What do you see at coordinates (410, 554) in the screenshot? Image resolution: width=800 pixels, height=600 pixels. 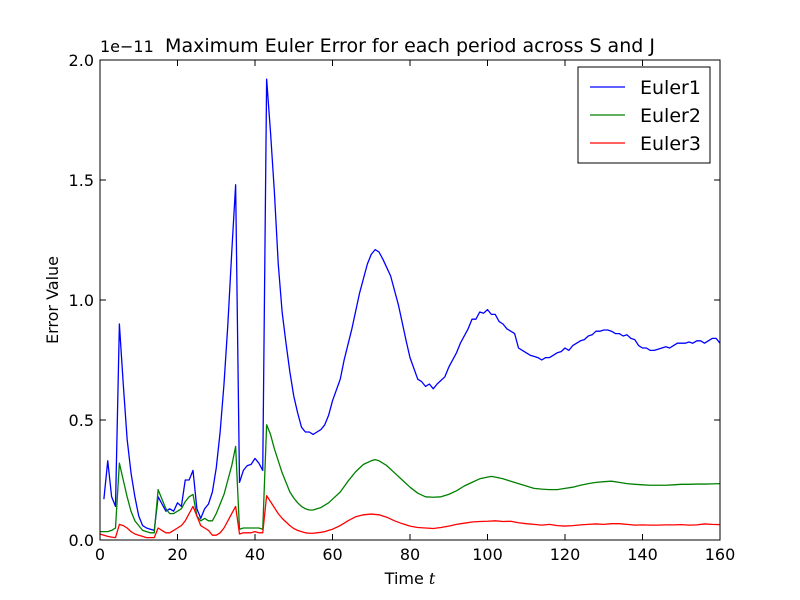 I see `x-tick-label: 80` at bounding box center [410, 554].